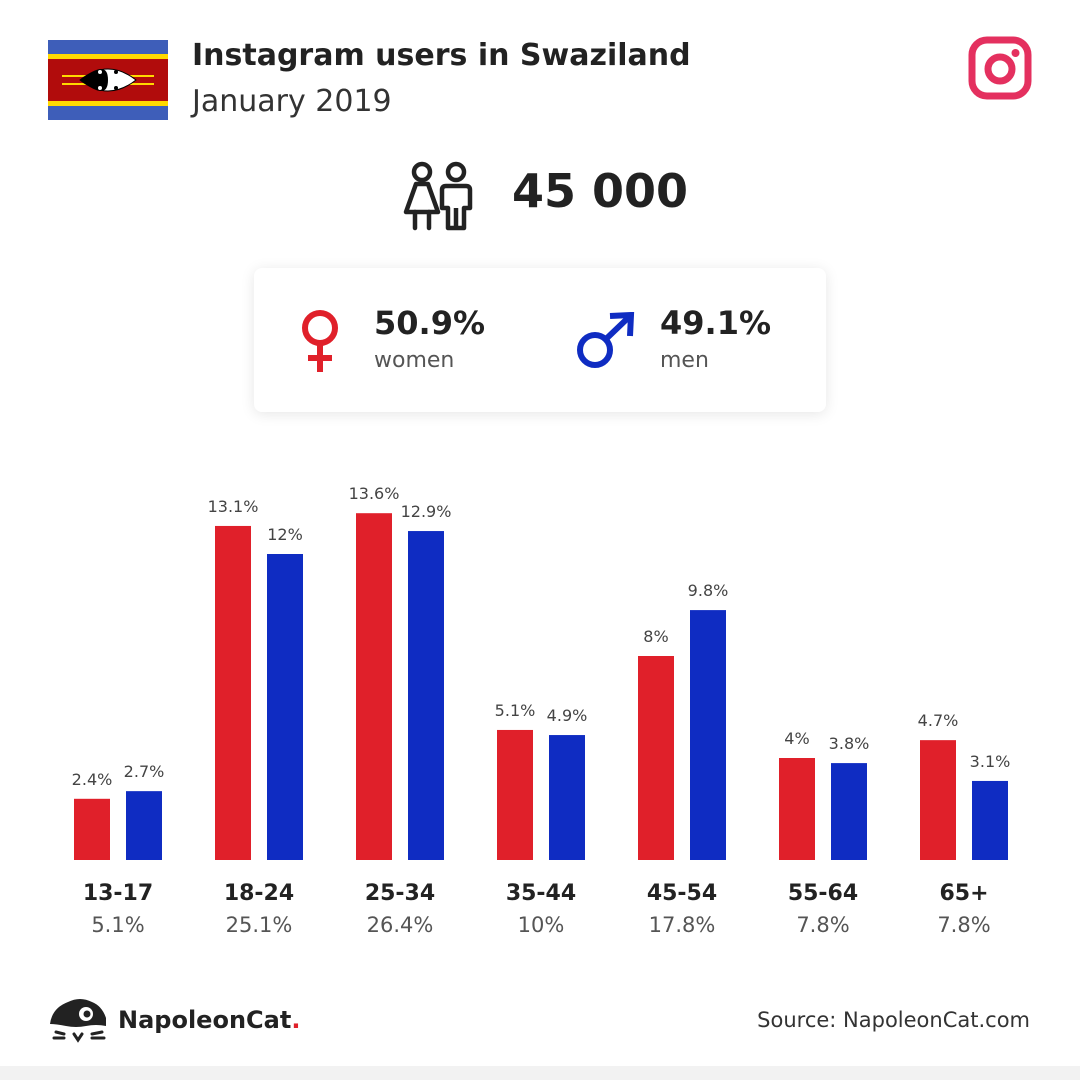 The width and height of the screenshot is (1080, 1080). Describe the element at coordinates (92, 779) in the screenshot. I see `data-label-women-13-17: 2.4%` at that location.